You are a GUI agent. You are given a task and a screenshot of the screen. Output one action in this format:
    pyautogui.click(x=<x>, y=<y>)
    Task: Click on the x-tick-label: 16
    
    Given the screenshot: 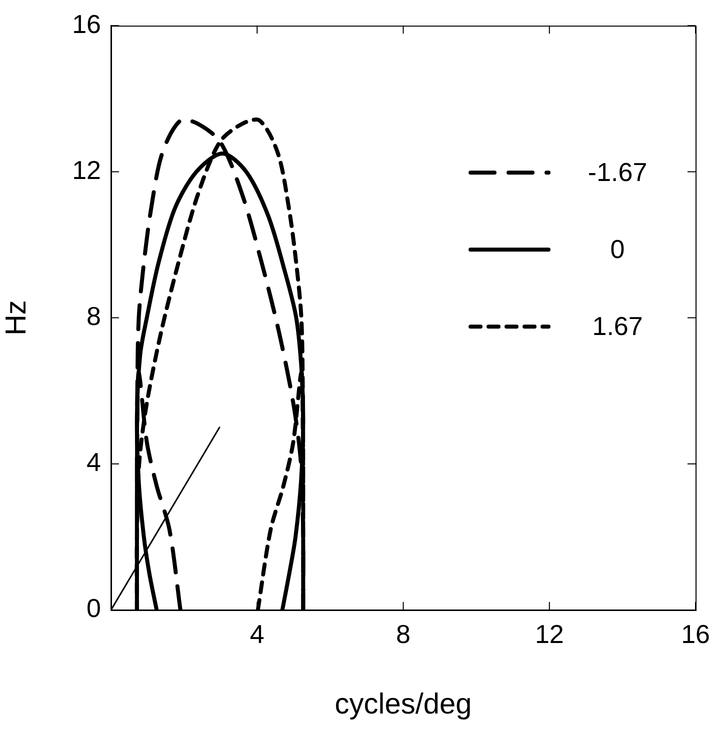 What is the action you would take?
    pyautogui.click(x=695, y=633)
    